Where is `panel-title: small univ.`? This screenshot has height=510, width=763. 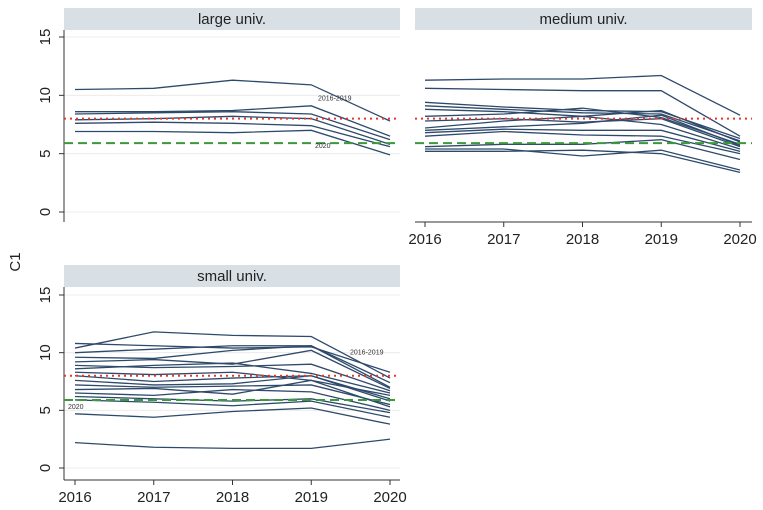
panel-title: small univ. is located at coordinates (232, 276).